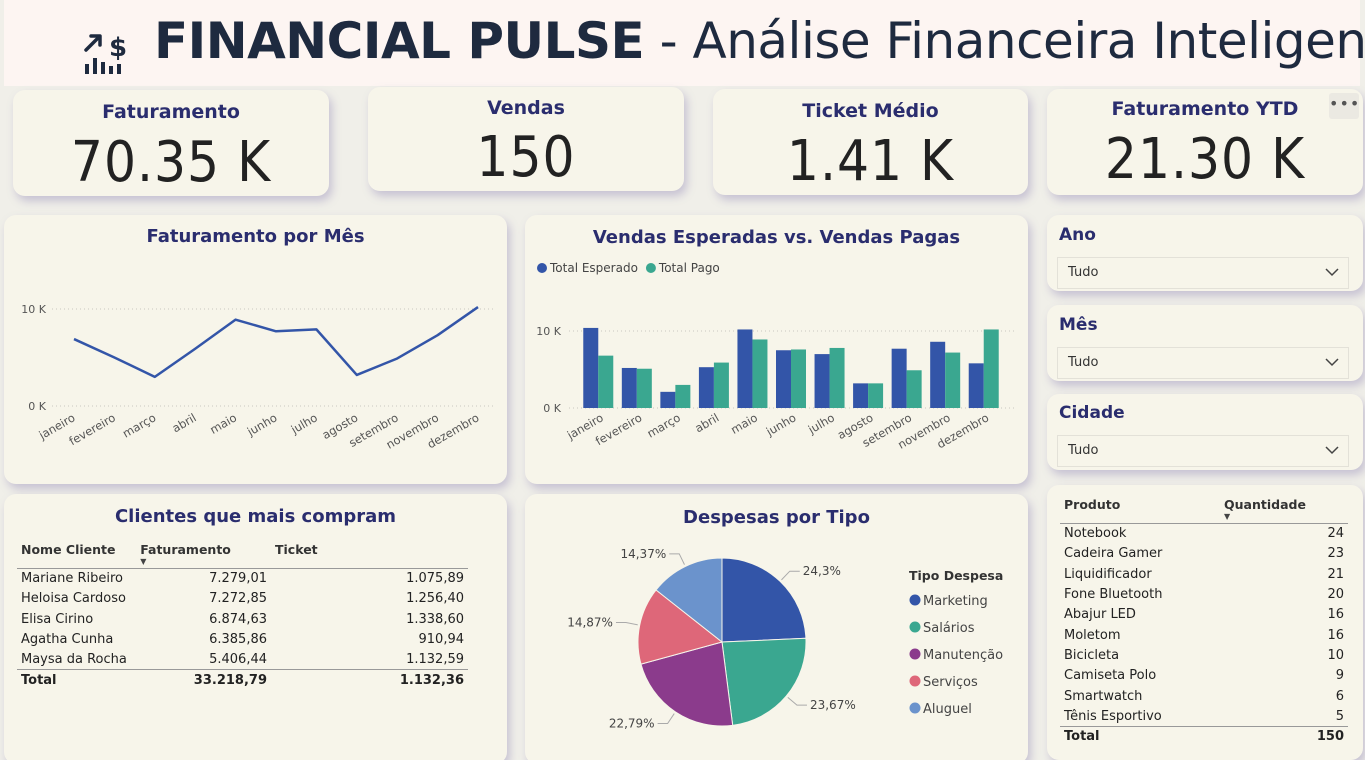  Describe the element at coordinates (1204, 696) in the screenshot. I see `table-row: Smartwatch 6` at that location.